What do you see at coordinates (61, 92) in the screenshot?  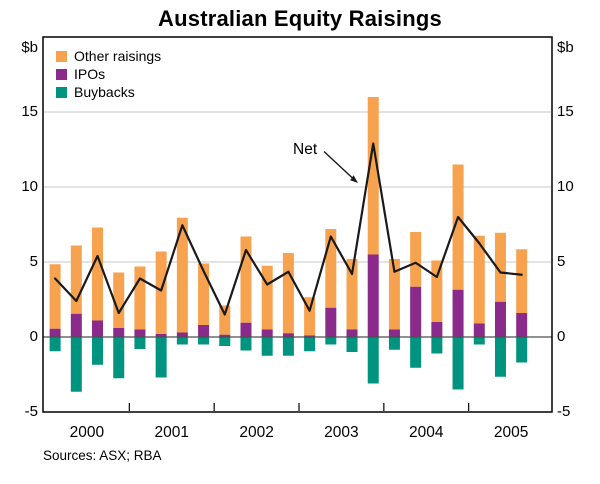 I see `legend-swatch-buybacks` at bounding box center [61, 92].